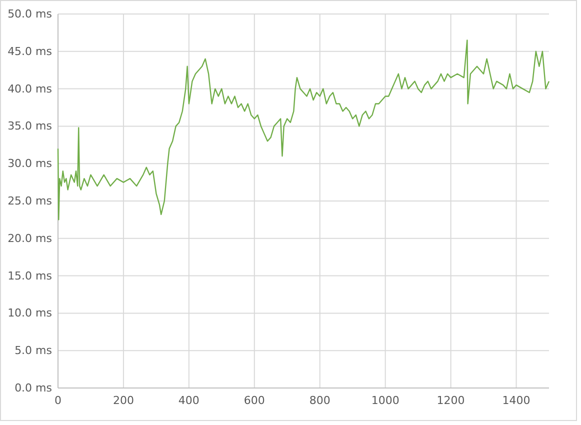 The image size is (581, 425). Describe the element at coordinates (516, 400) in the screenshot. I see `x-tick-label: 1400` at that location.